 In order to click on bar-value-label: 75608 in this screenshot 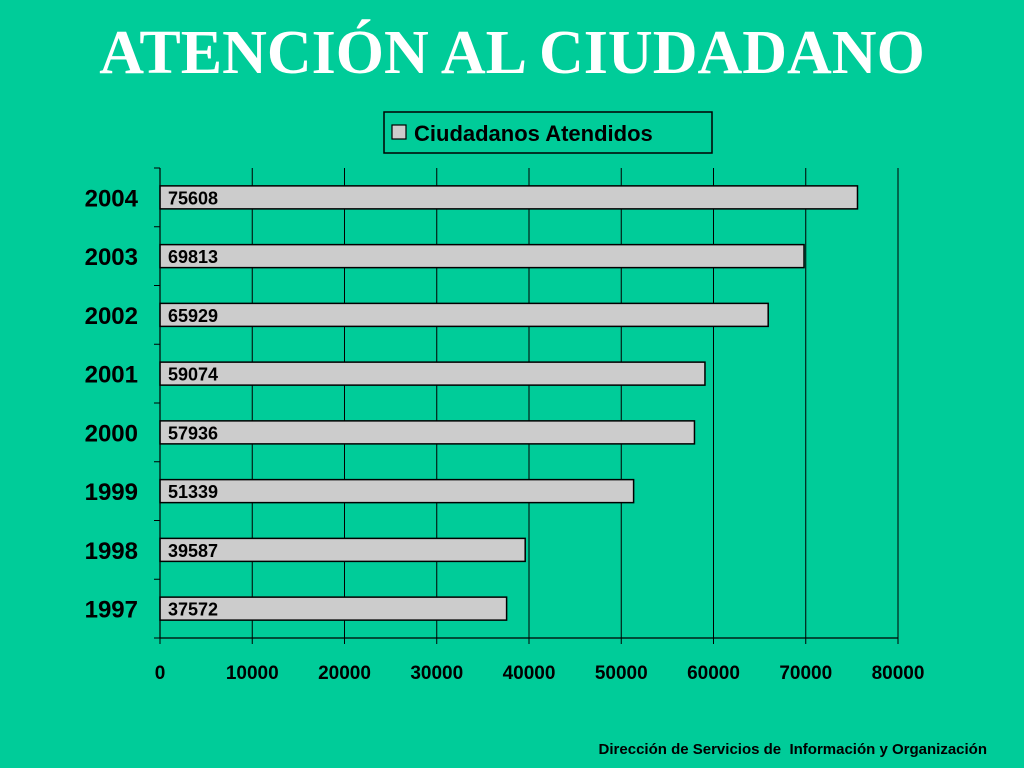, I will do `click(193, 198)`.